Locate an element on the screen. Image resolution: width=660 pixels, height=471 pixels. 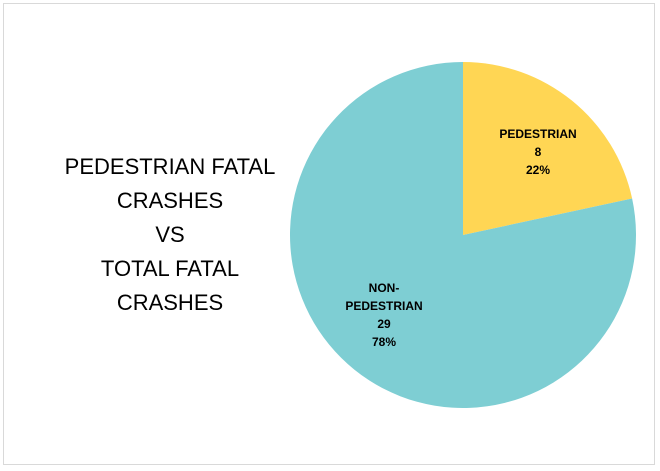
slice-label-1-line-3: 78% is located at coordinates (384, 342).